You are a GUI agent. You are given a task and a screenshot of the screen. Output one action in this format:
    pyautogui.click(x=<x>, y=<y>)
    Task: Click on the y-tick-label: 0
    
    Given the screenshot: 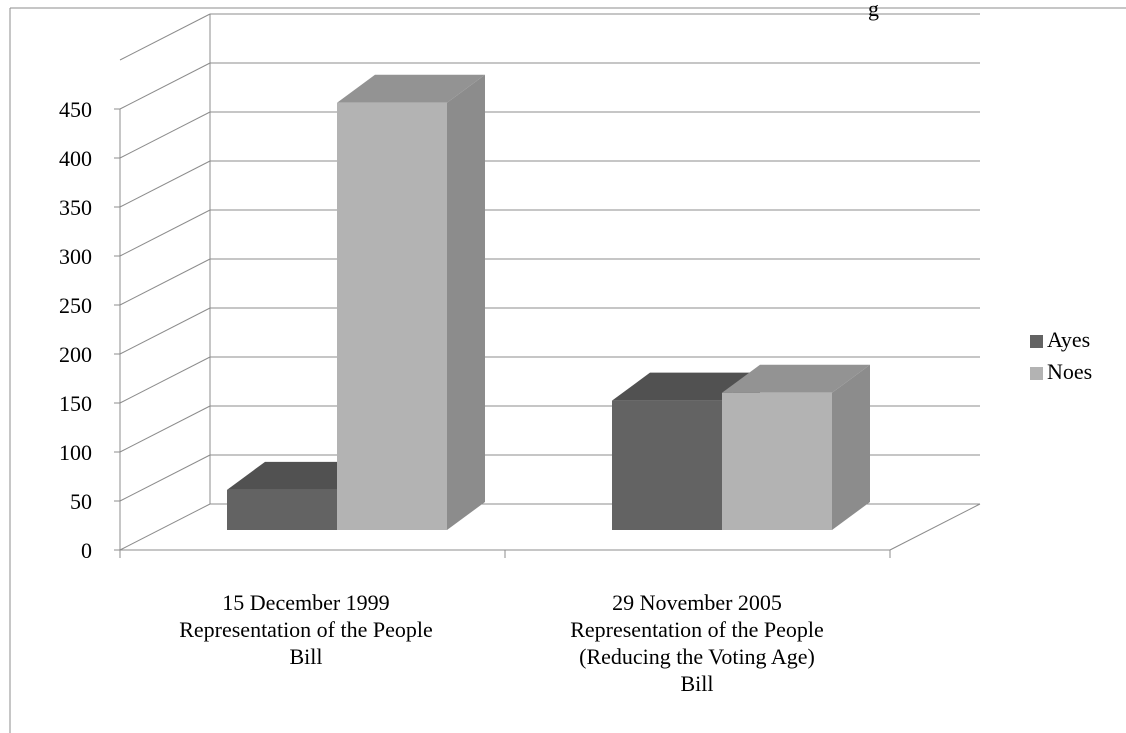 What is the action you would take?
    pyautogui.click(x=86, y=550)
    